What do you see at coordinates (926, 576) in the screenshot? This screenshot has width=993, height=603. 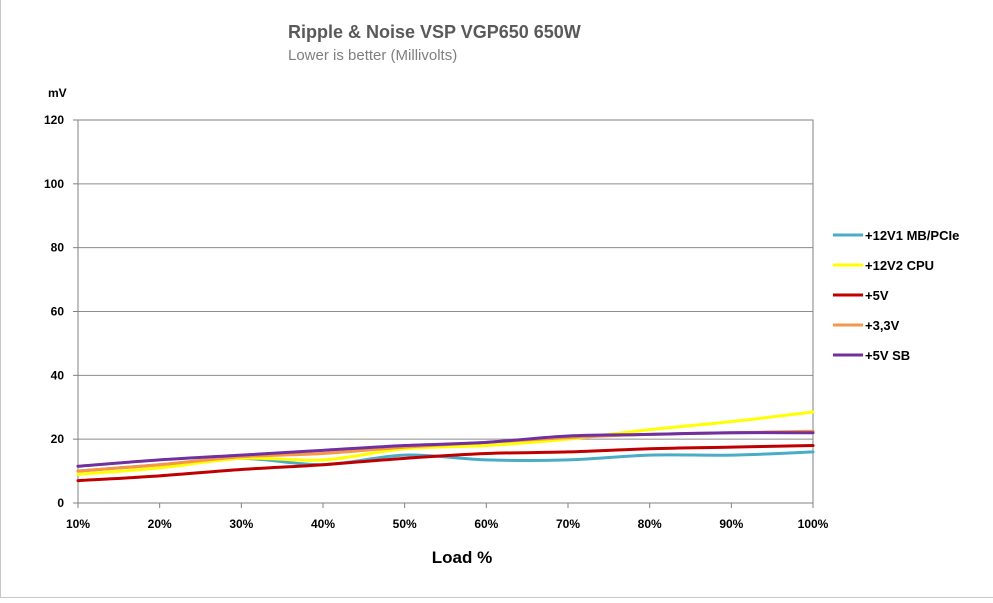 I see `watermark-text: PCMAG.VN` at bounding box center [926, 576].